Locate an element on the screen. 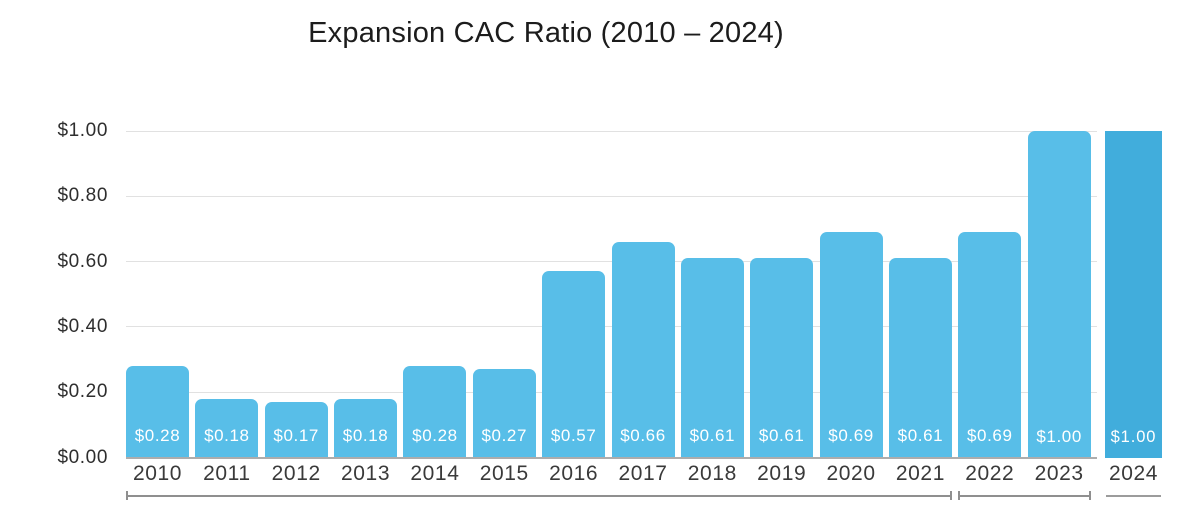 The width and height of the screenshot is (1178, 513). x-axis-tick-label: 2011 is located at coordinates (227, 473).